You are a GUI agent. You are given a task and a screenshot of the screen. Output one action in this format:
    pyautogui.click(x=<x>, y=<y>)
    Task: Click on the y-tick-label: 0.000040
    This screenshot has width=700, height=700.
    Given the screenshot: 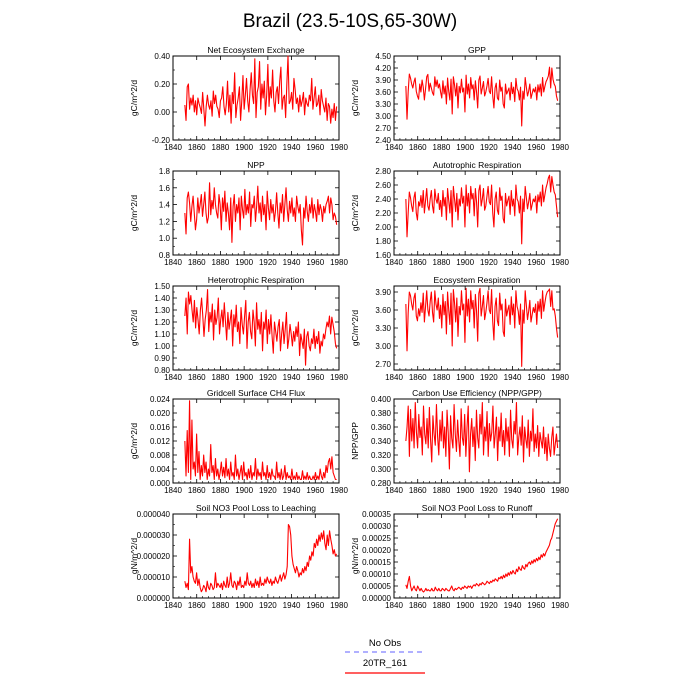 What is the action you would take?
    pyautogui.click(x=154, y=514)
    